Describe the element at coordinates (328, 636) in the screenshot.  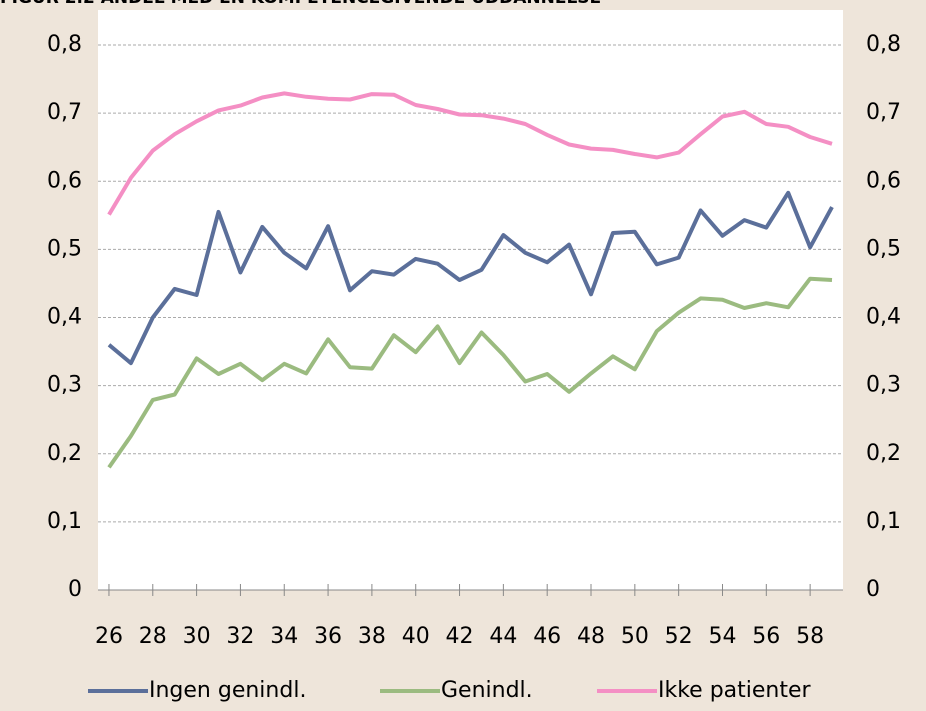
I see `x-tick-label: 36` at that location.